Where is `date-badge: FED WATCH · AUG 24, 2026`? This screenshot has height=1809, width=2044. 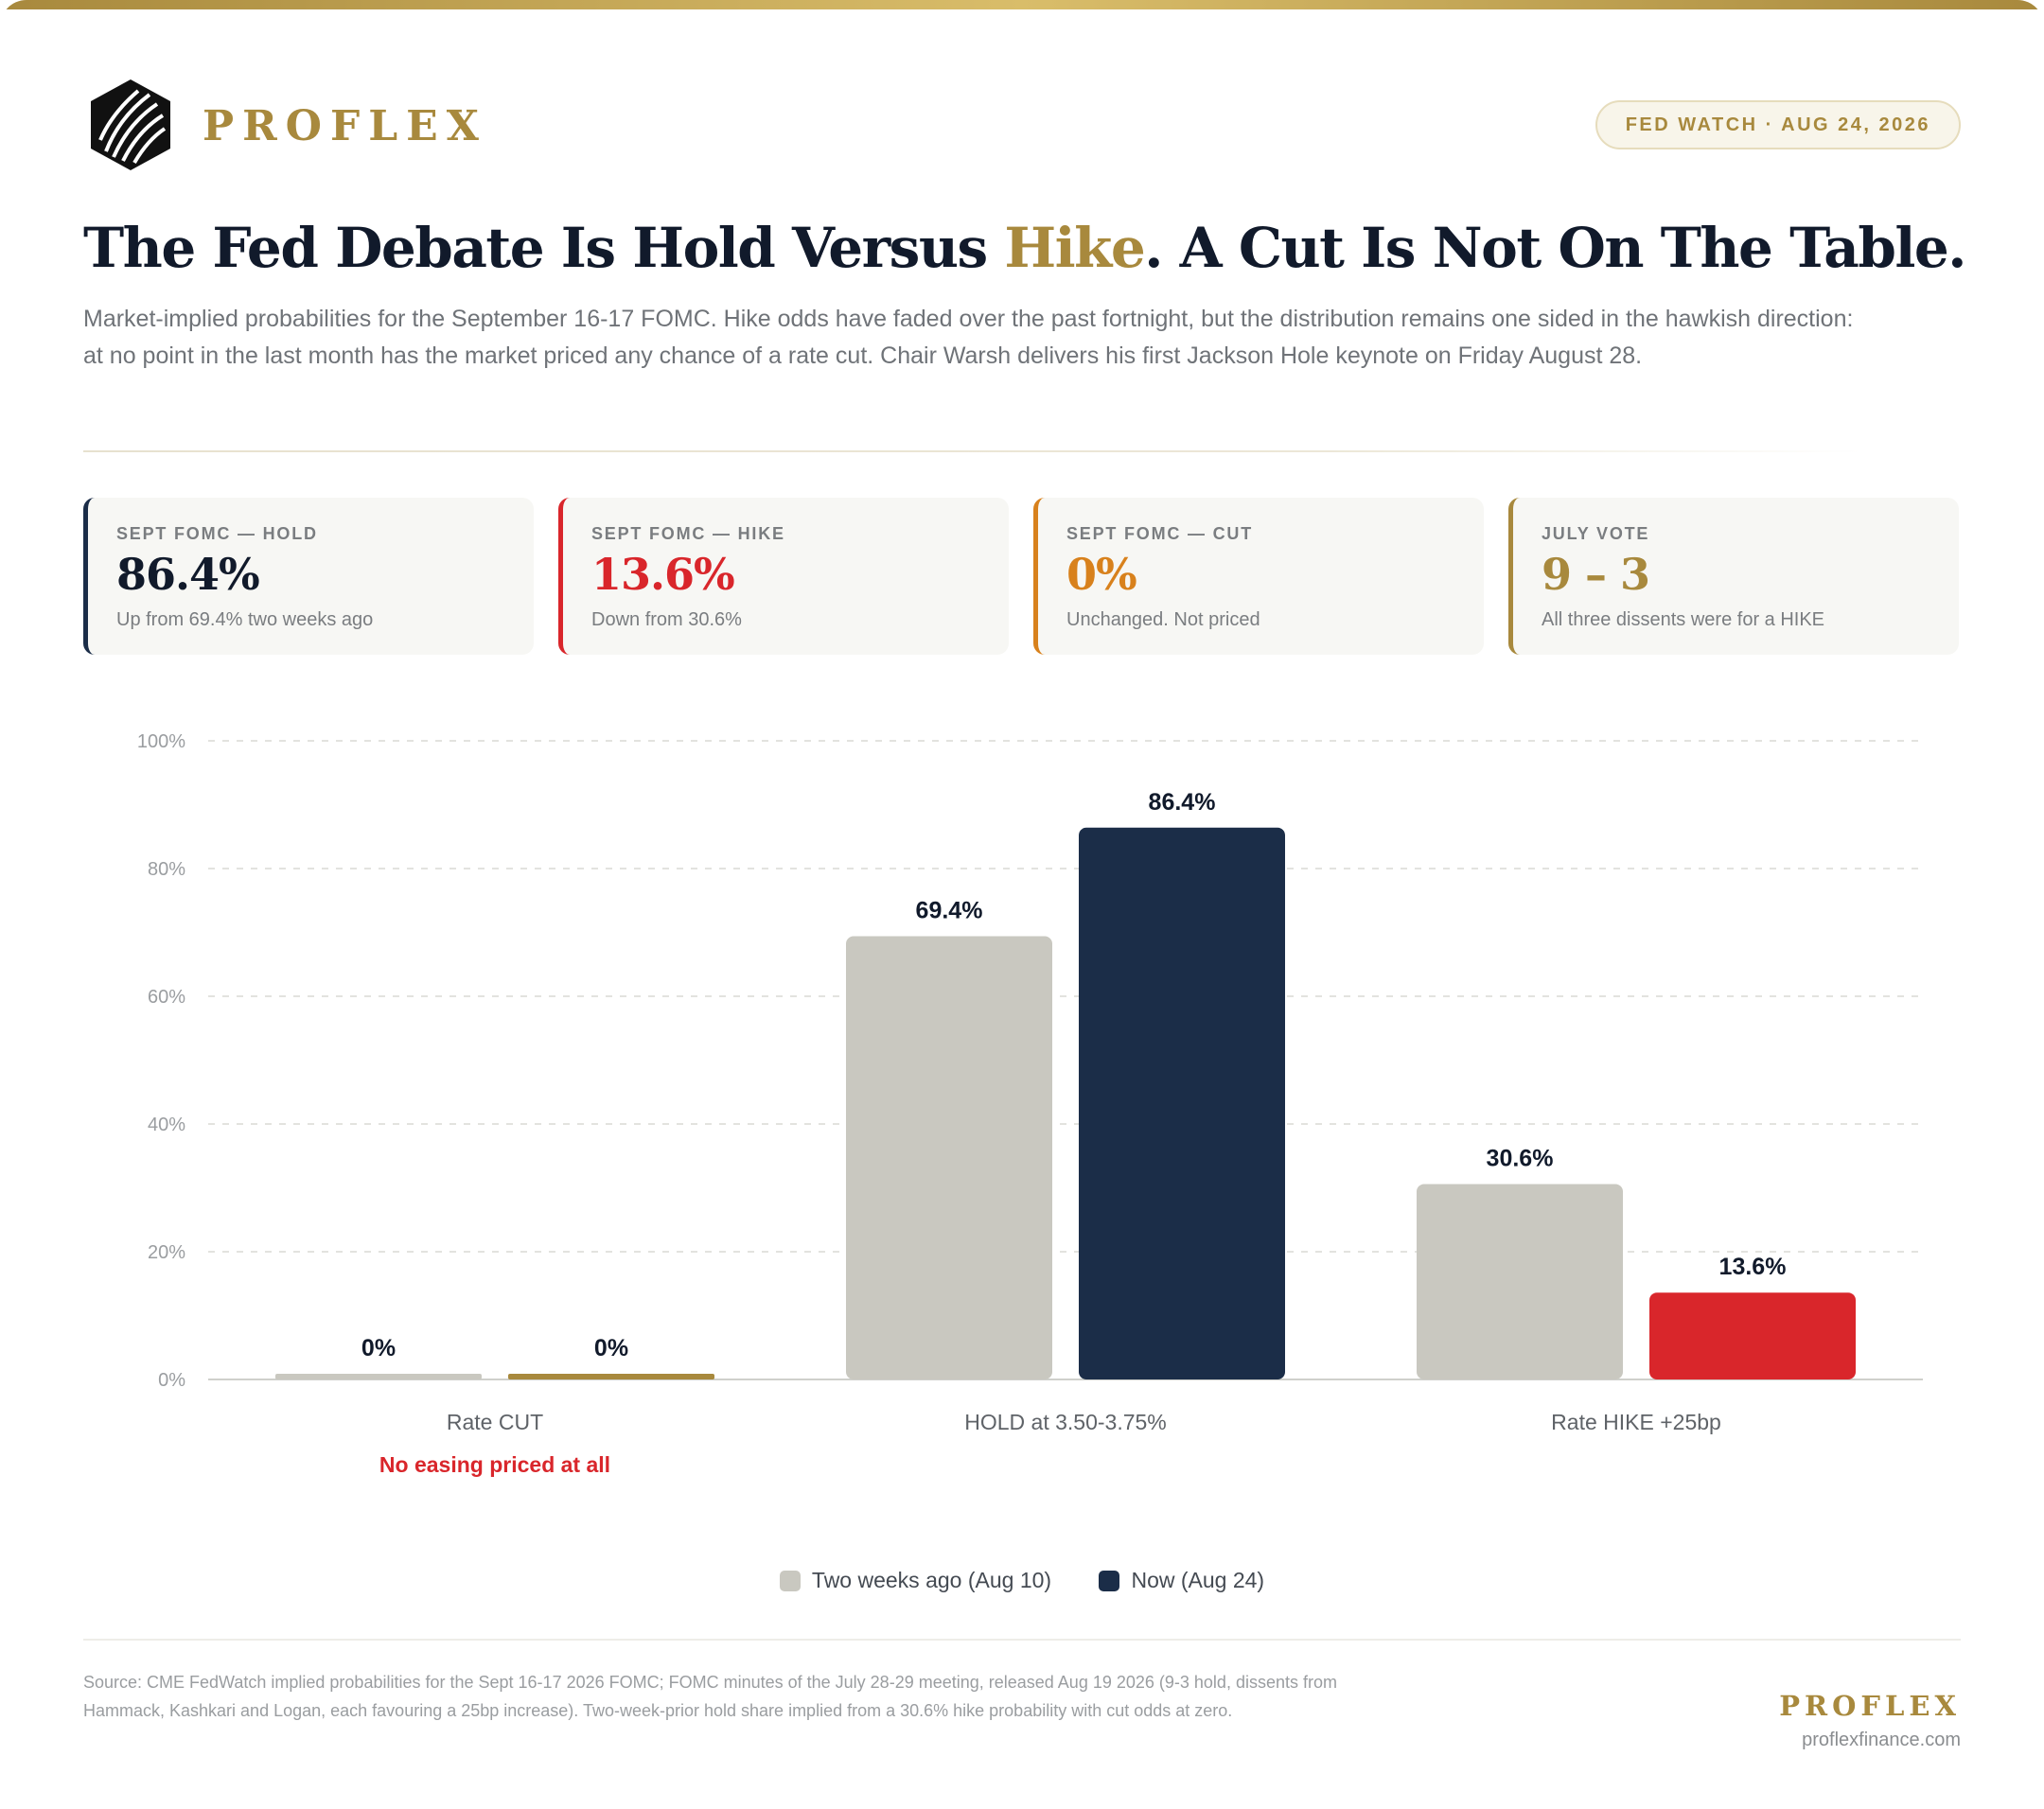
date-badge: FED WATCH · AUG 24, 2026 is located at coordinates (1778, 125).